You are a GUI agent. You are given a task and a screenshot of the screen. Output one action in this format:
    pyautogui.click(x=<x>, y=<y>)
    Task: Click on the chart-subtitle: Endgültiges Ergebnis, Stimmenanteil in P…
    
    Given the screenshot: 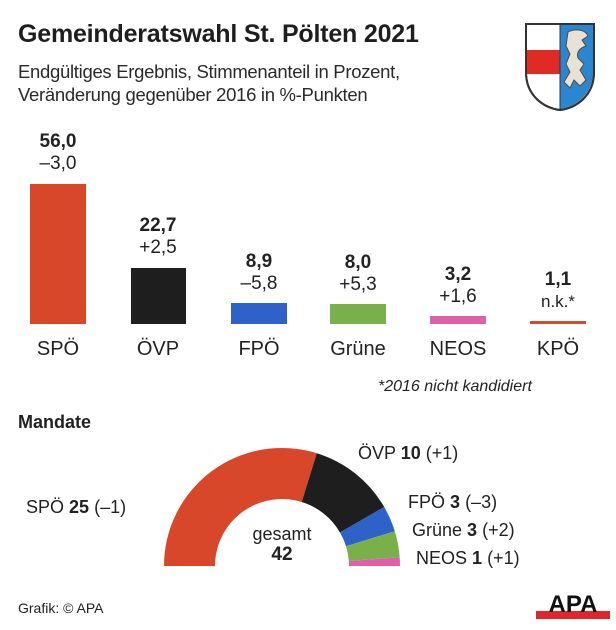 What is the action you would take?
    pyautogui.click(x=209, y=83)
    